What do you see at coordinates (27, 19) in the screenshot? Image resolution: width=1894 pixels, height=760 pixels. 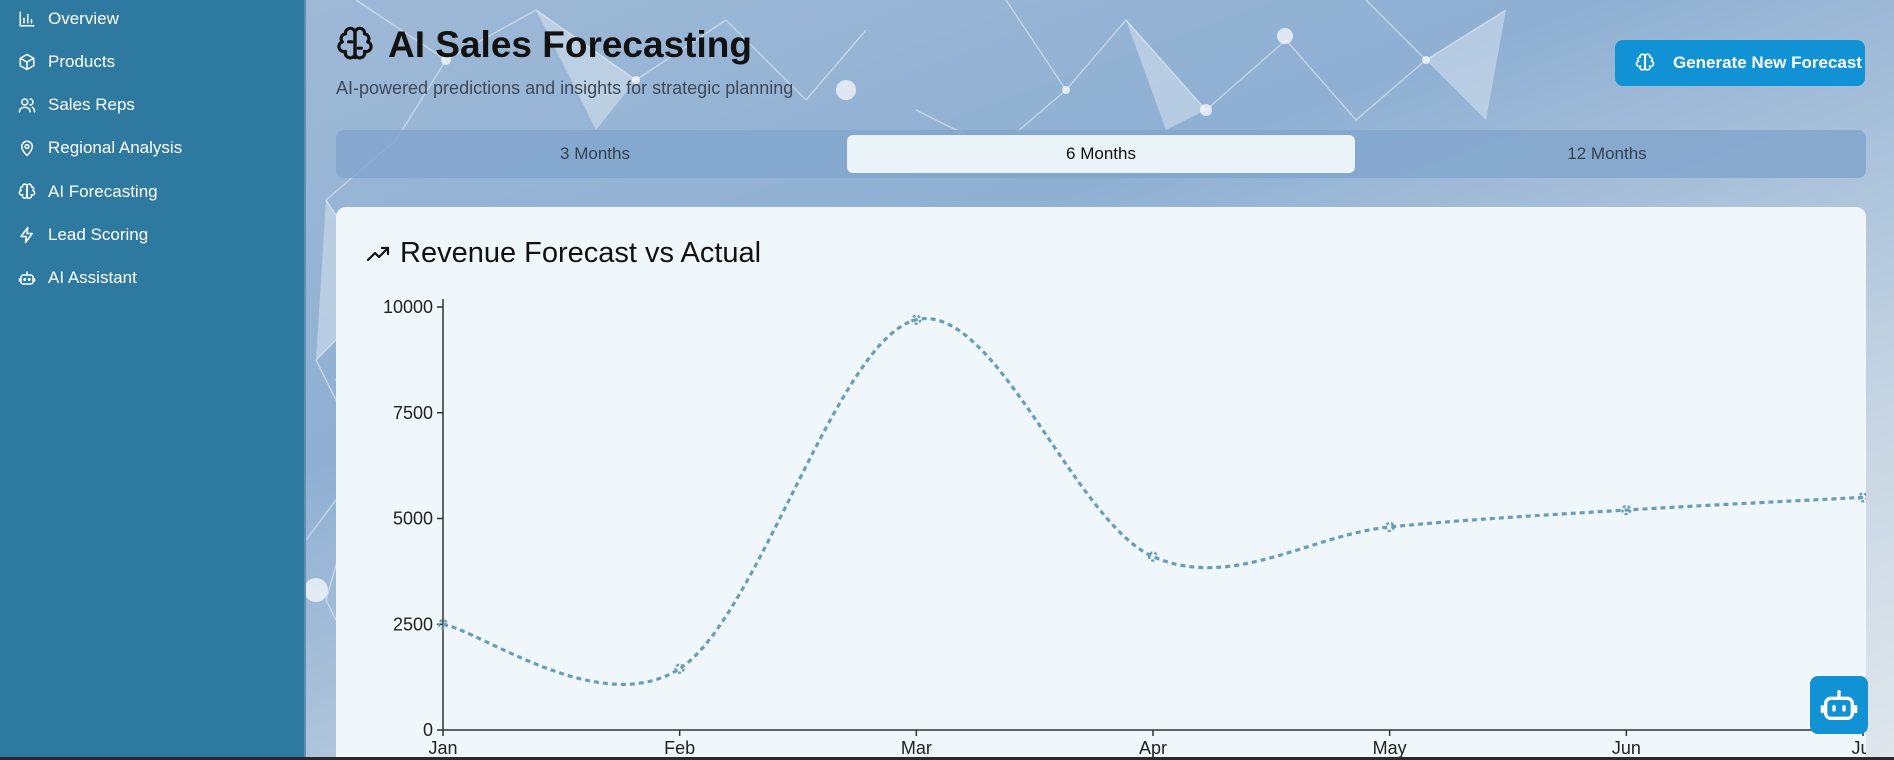 I see `bar-chart-icon` at bounding box center [27, 19].